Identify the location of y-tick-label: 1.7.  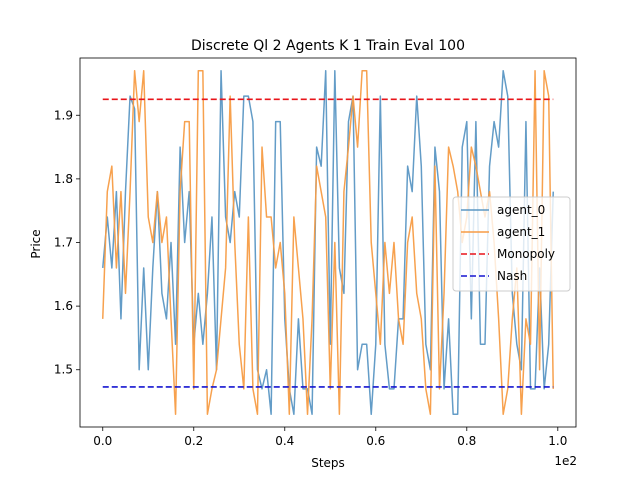
(63, 243).